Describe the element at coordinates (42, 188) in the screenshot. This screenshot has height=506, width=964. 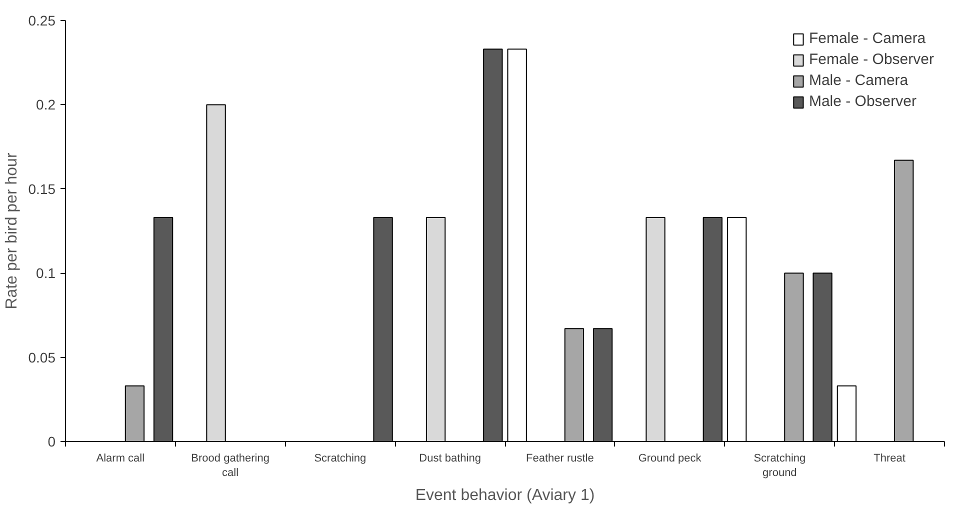
I see `y-tick-label: 0.15` at that location.